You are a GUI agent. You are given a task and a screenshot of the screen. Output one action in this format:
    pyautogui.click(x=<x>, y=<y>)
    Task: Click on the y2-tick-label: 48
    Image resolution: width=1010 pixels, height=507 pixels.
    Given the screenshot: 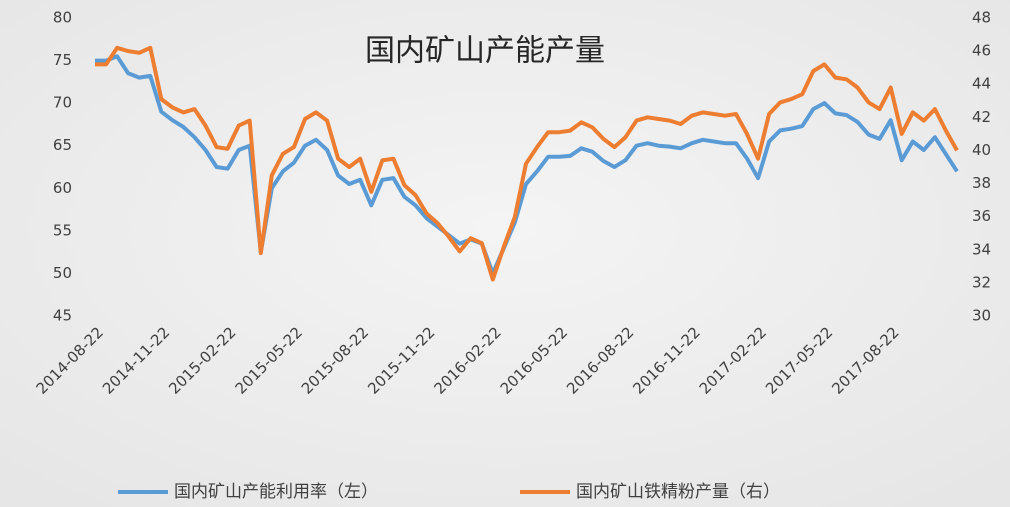 What is the action you would take?
    pyautogui.click(x=981, y=18)
    